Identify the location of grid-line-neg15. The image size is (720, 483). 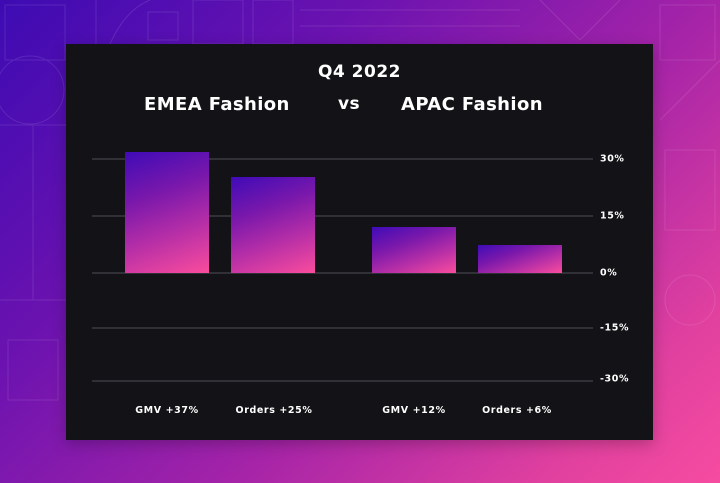
(342, 328).